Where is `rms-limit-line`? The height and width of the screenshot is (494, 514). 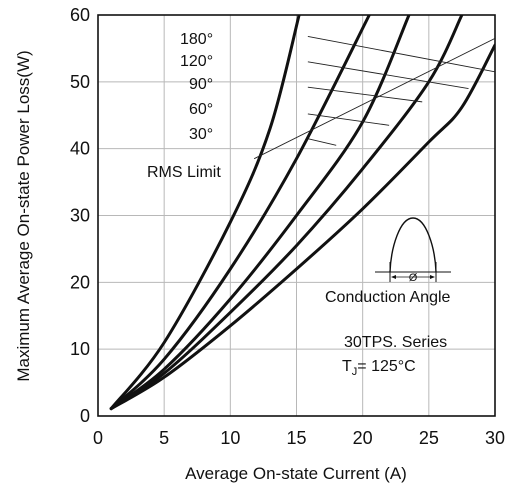
rms-limit-line is located at coordinates (374, 98).